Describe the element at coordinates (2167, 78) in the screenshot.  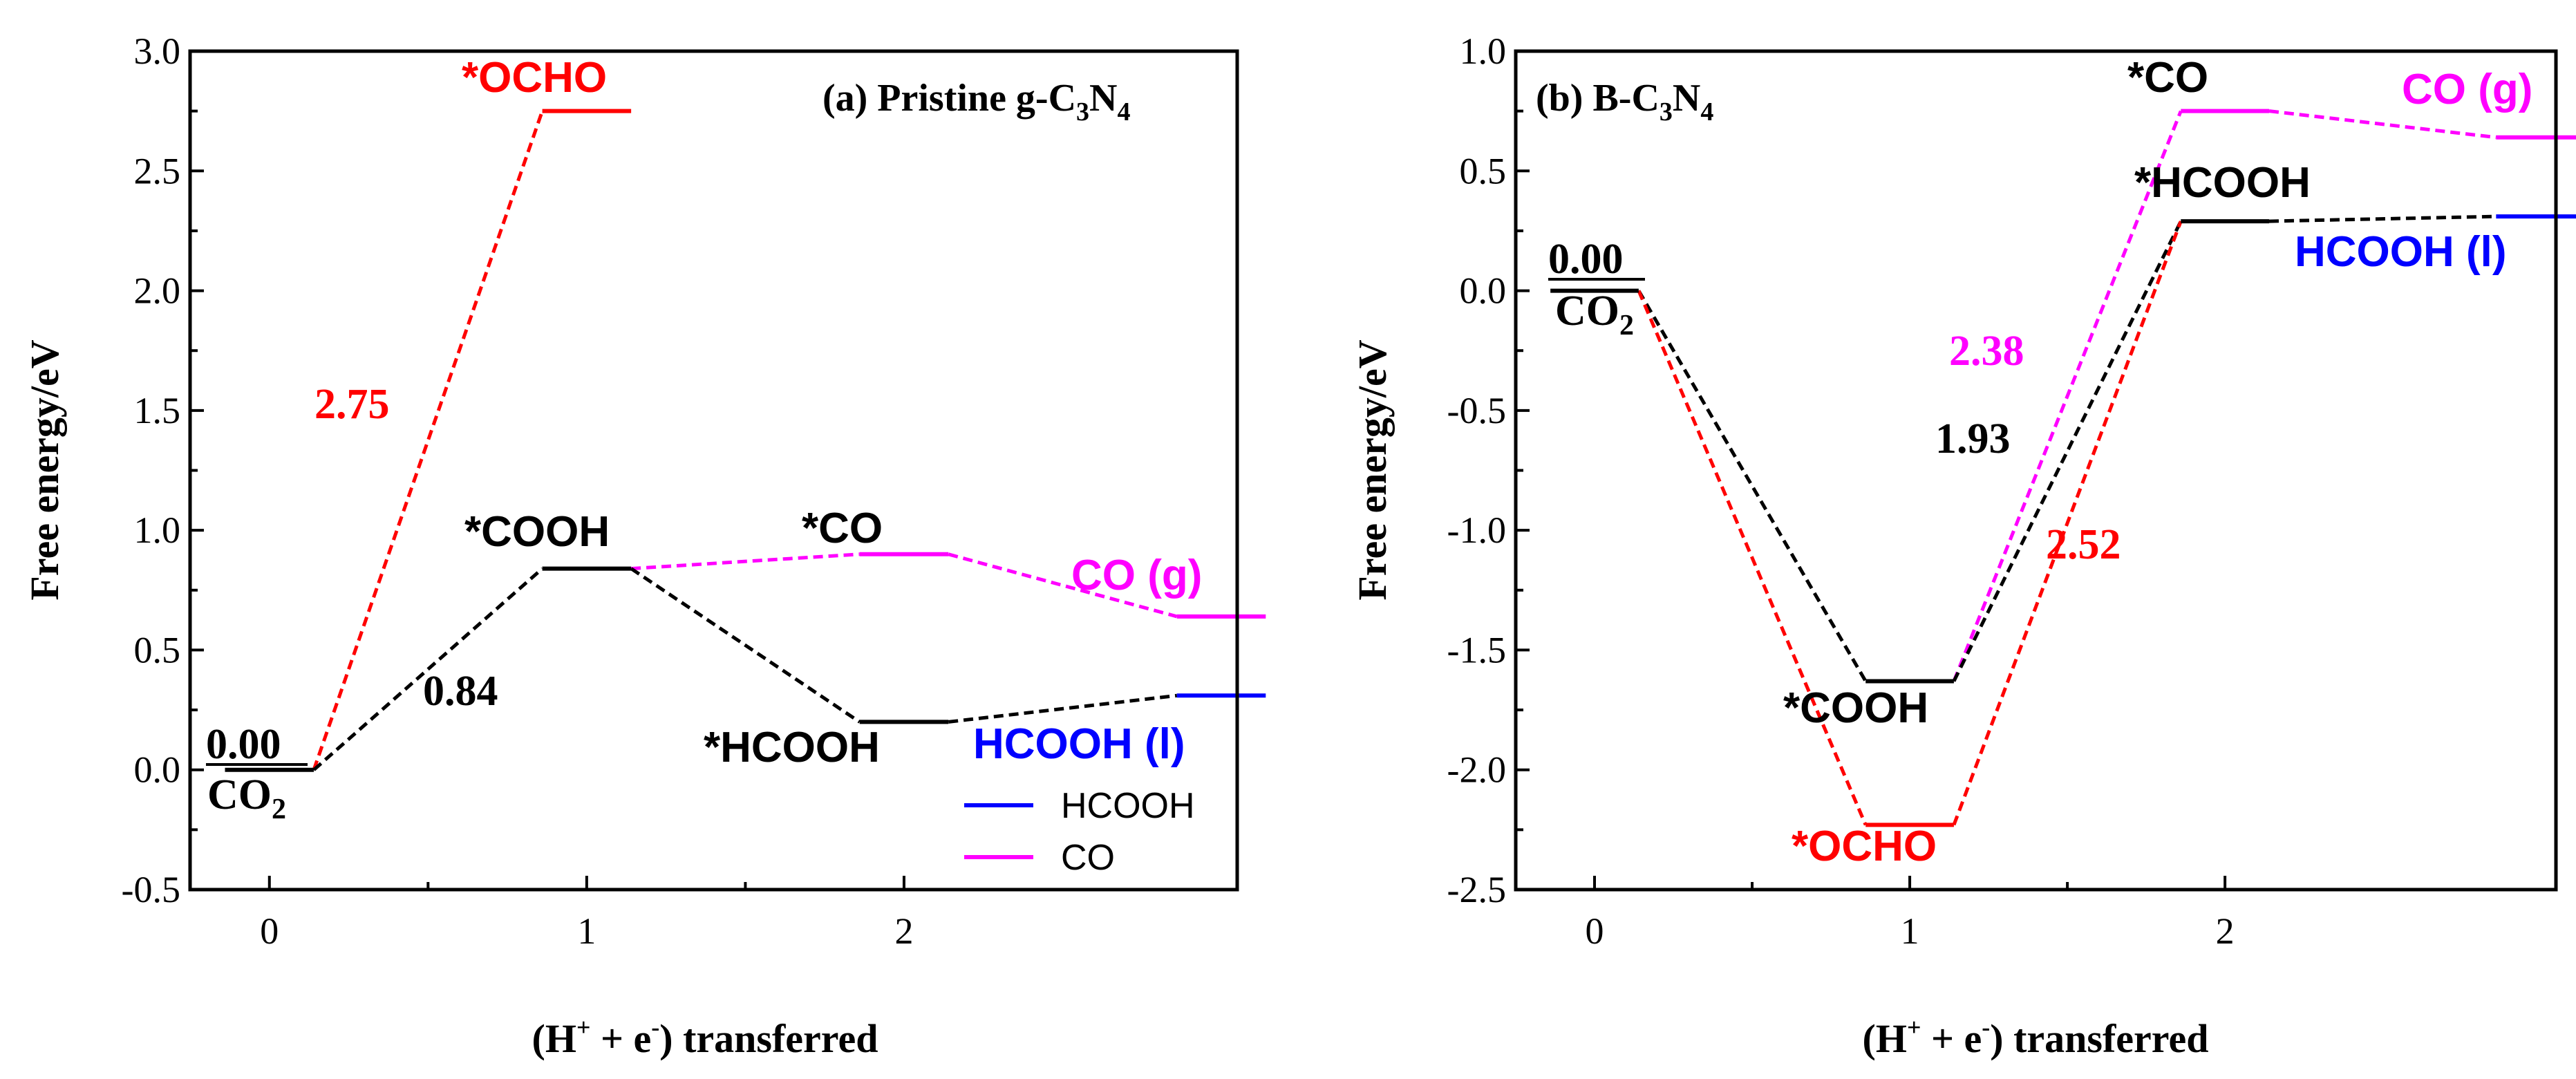
I see `panel-b-label-co: *CO` at that location.